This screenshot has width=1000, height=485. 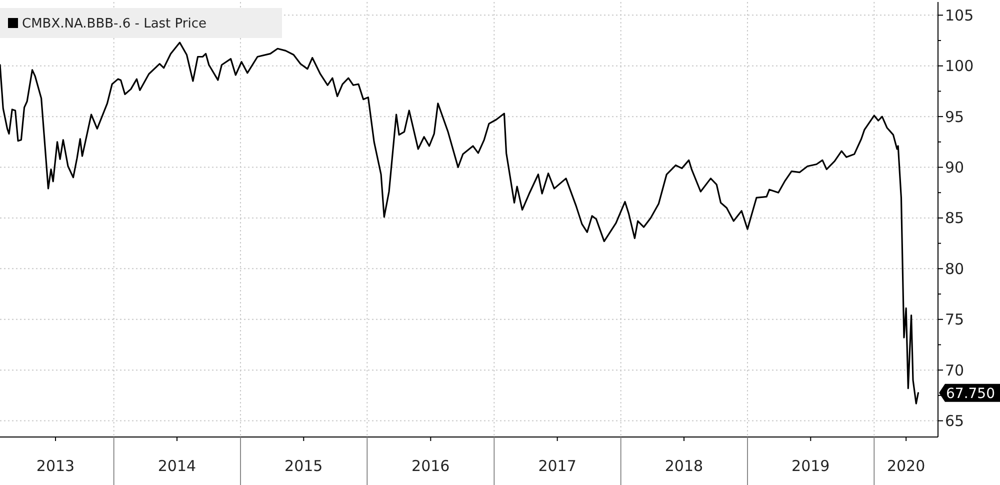 I want to click on y-tick-label: 70, so click(x=954, y=370).